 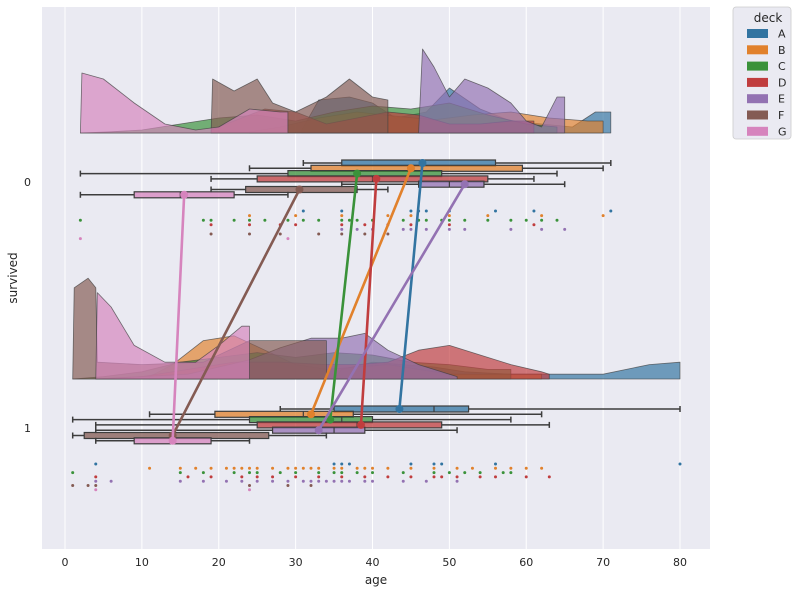 I want to click on legend-label: B, so click(x=782, y=50).